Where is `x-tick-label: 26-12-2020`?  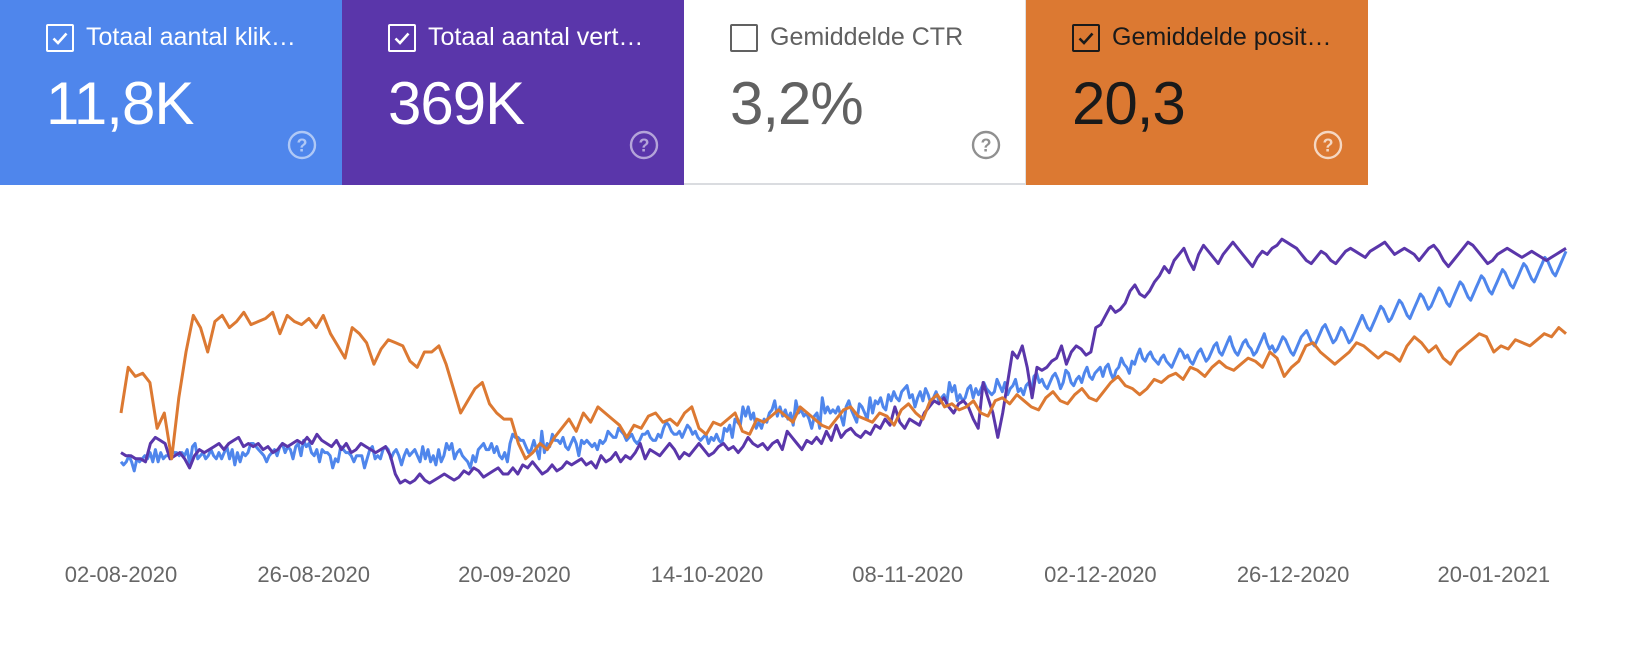
x-tick-label: 26-12-2020 is located at coordinates (1293, 574).